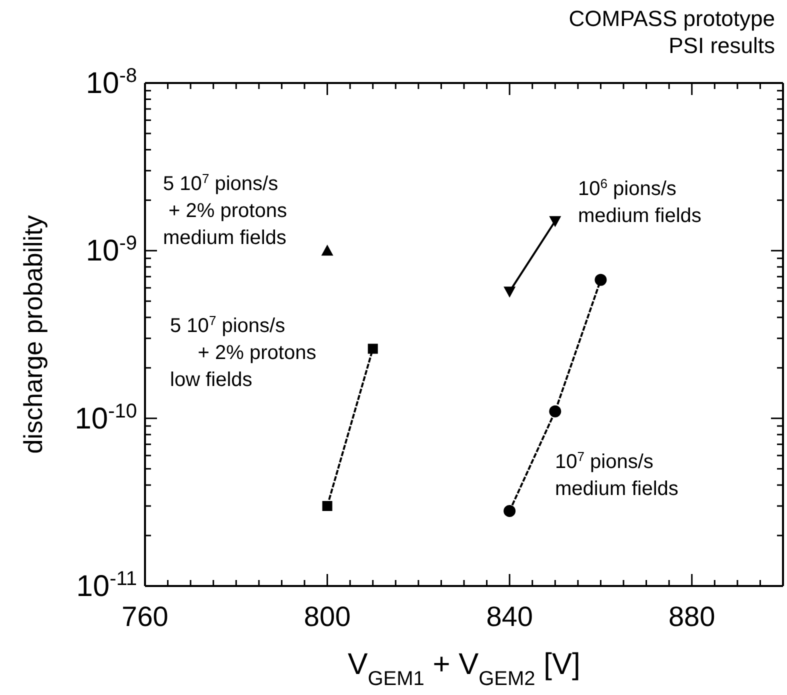  What do you see at coordinates (111, 82) in the screenshot?
I see `y-tick-label: 10$^{-8}$` at bounding box center [111, 82].